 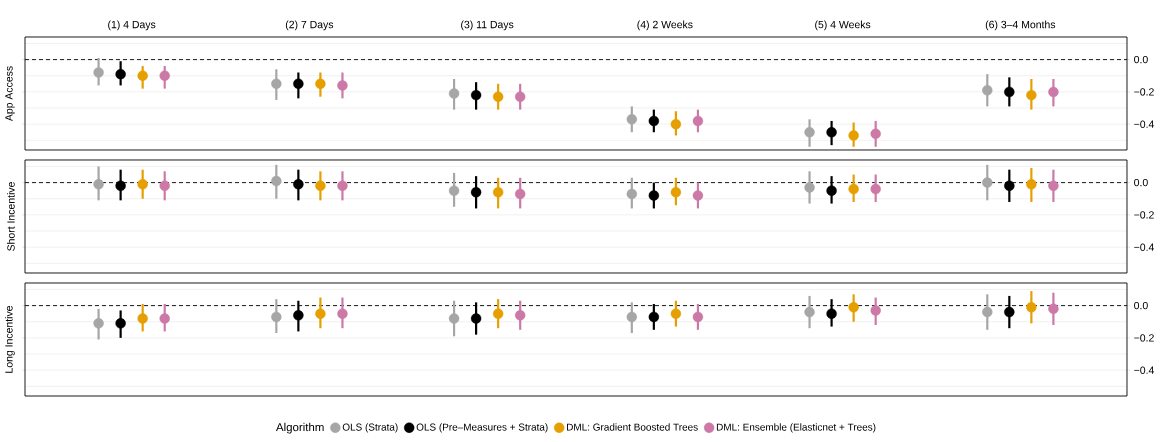 I want to click on x-tick-label: (6) 3–4 Months, so click(x=1020, y=25).